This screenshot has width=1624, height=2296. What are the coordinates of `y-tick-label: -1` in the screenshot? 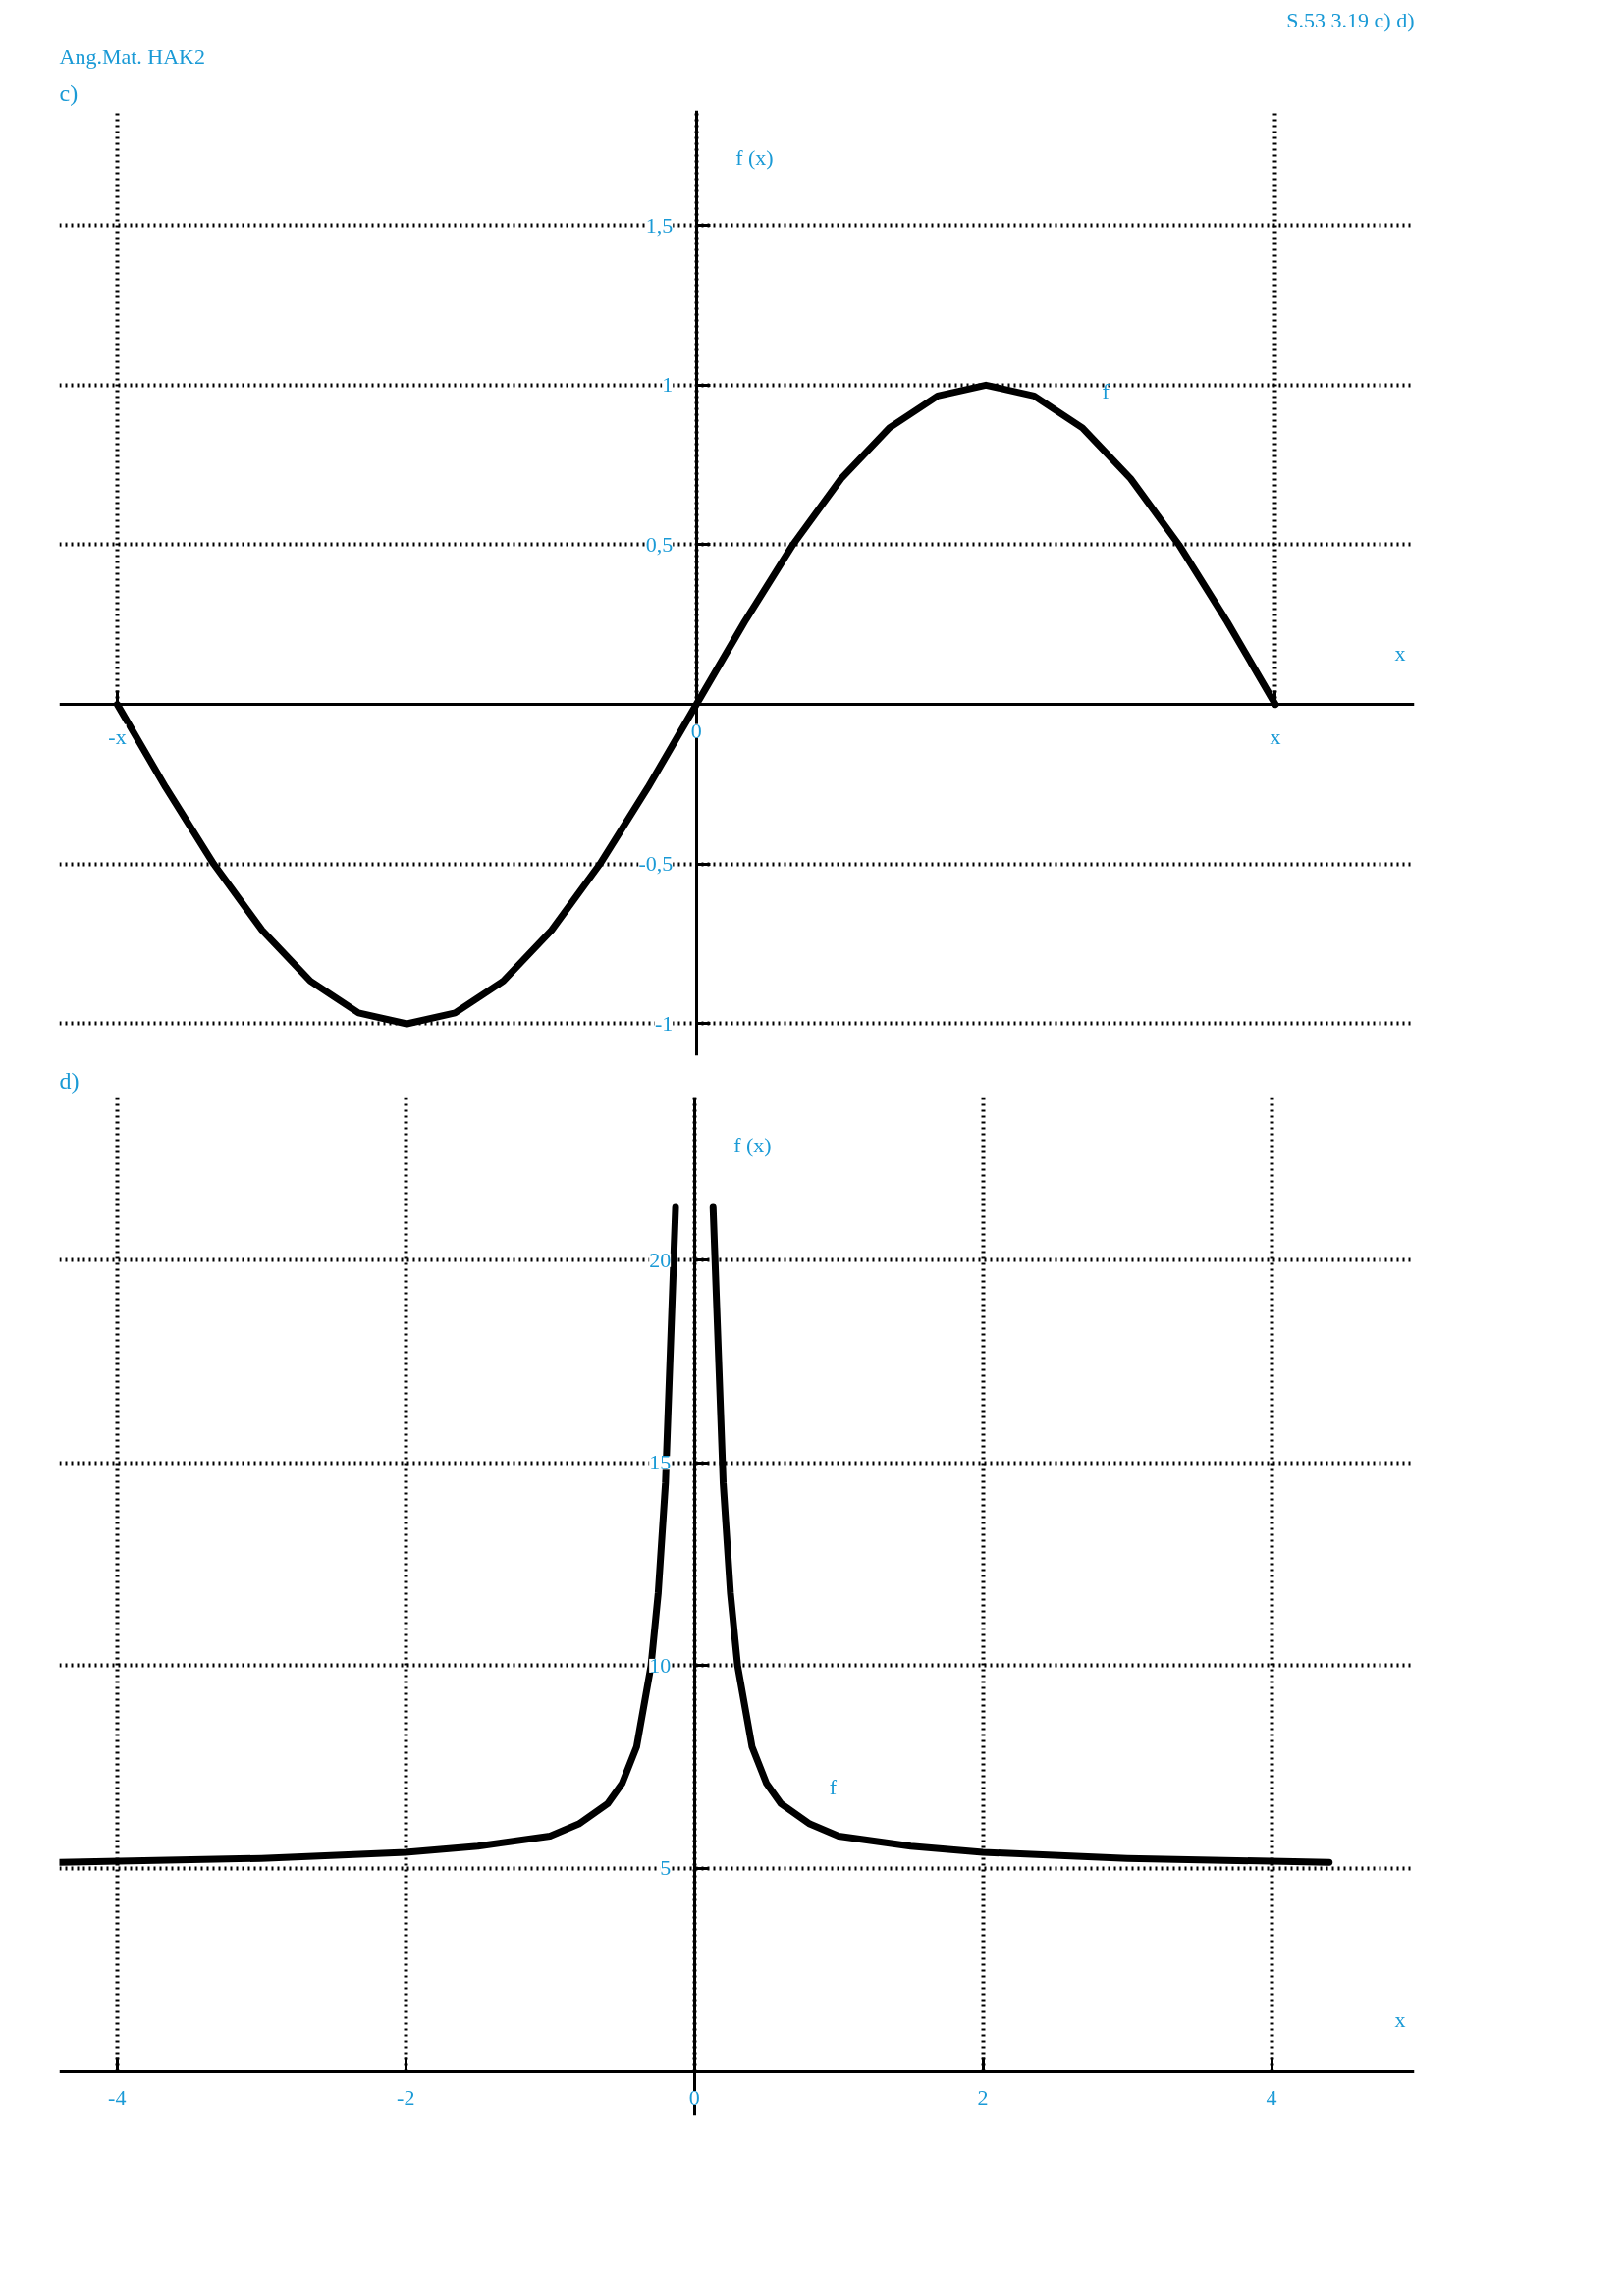 It's located at (664, 1023).